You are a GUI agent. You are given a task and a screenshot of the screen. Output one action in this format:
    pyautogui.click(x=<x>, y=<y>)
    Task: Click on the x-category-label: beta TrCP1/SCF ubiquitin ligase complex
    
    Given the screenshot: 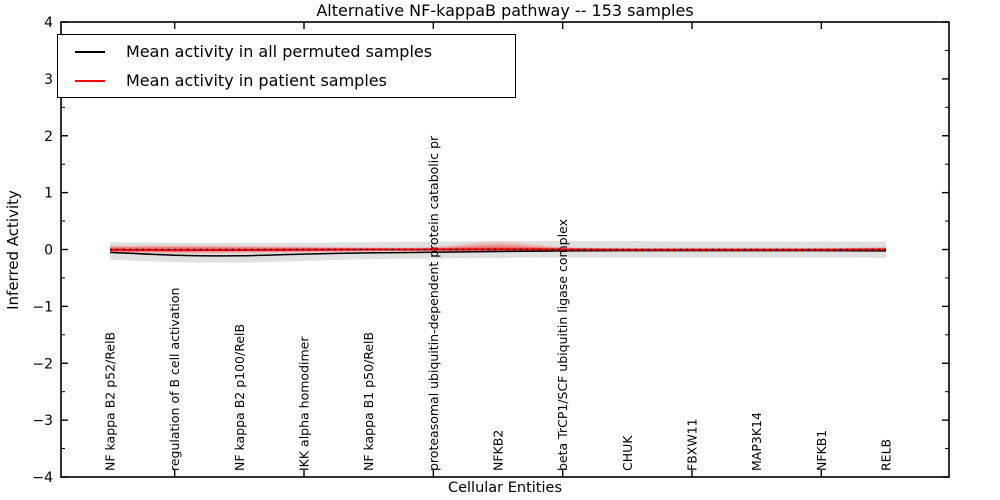 What is the action you would take?
    pyautogui.click(x=562, y=345)
    